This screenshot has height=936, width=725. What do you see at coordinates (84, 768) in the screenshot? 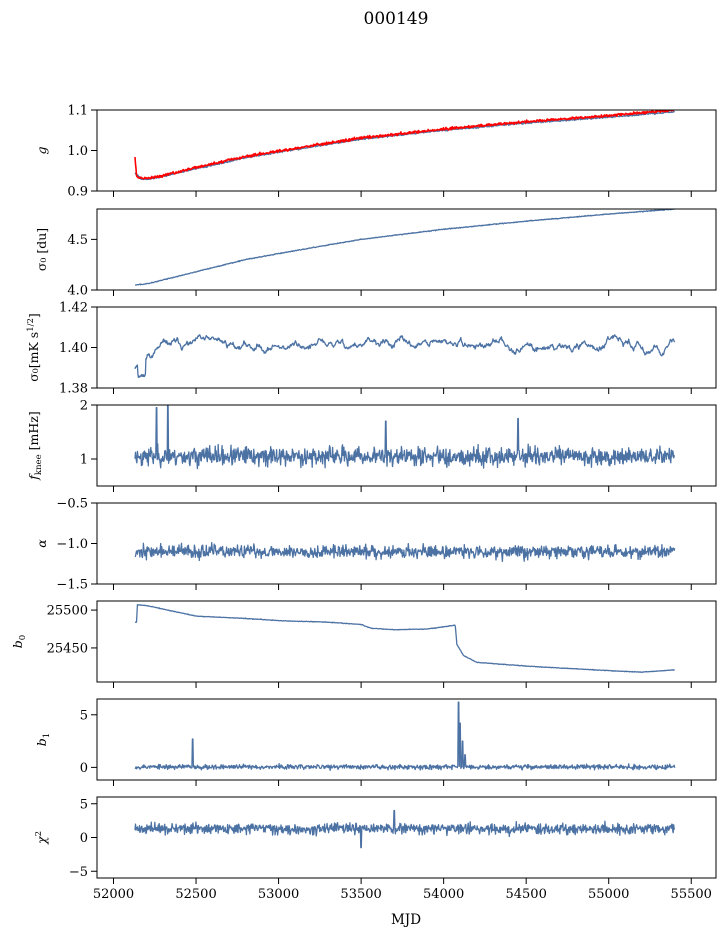
I see `ytick-label-b1-0: 0` at bounding box center [84, 768].